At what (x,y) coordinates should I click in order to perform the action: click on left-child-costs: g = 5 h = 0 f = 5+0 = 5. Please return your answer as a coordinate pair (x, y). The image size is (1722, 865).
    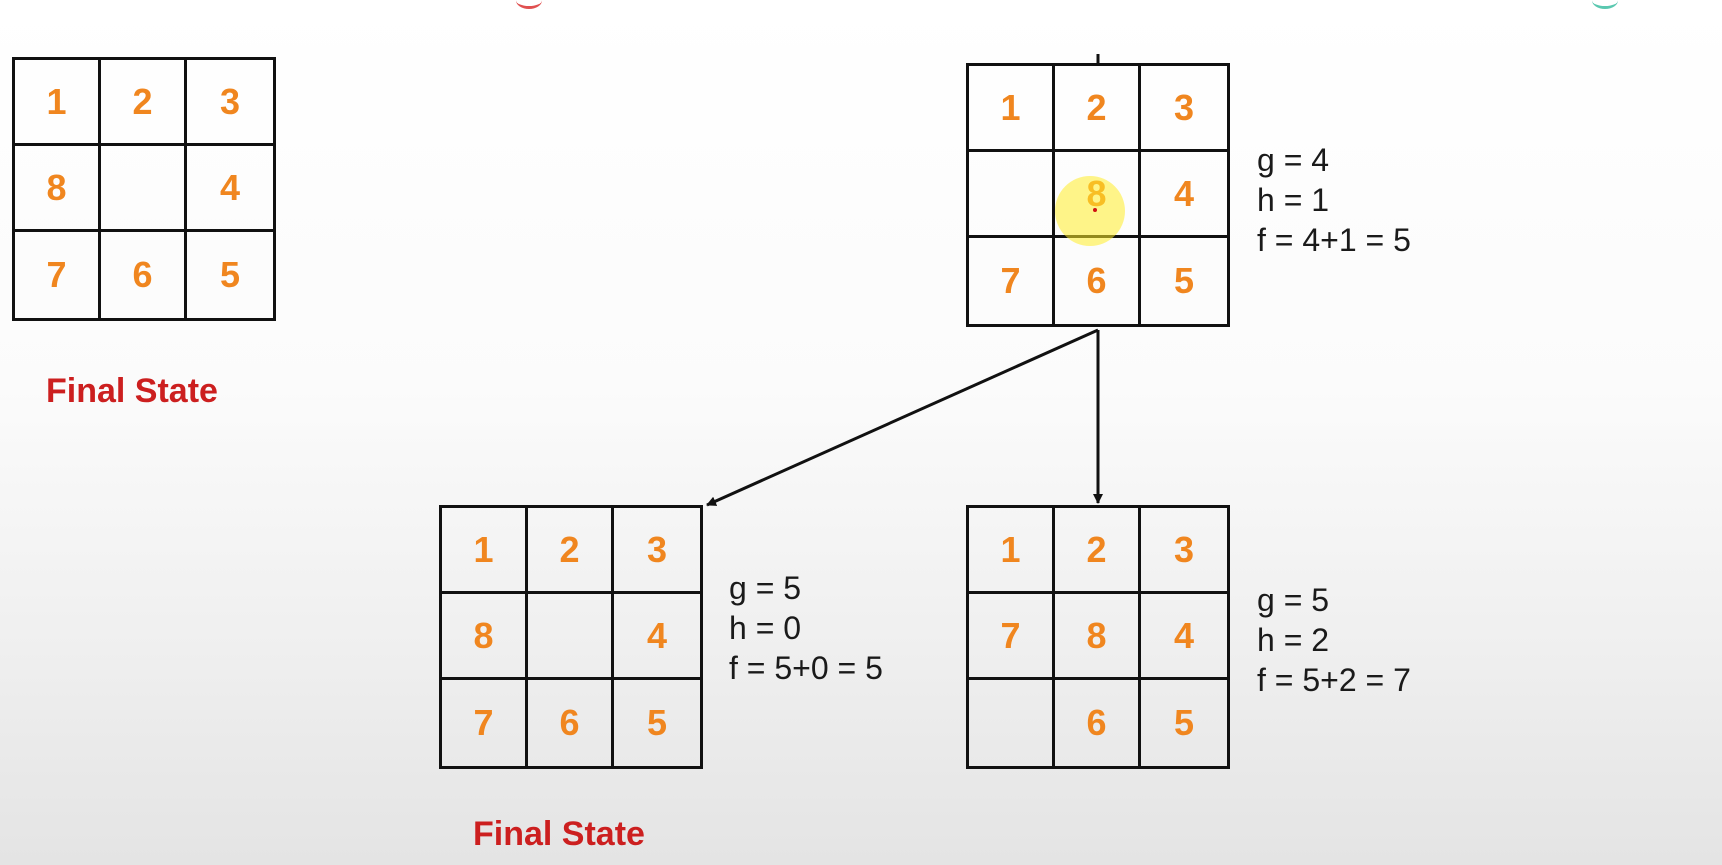
    Looking at the image, I should click on (806, 628).